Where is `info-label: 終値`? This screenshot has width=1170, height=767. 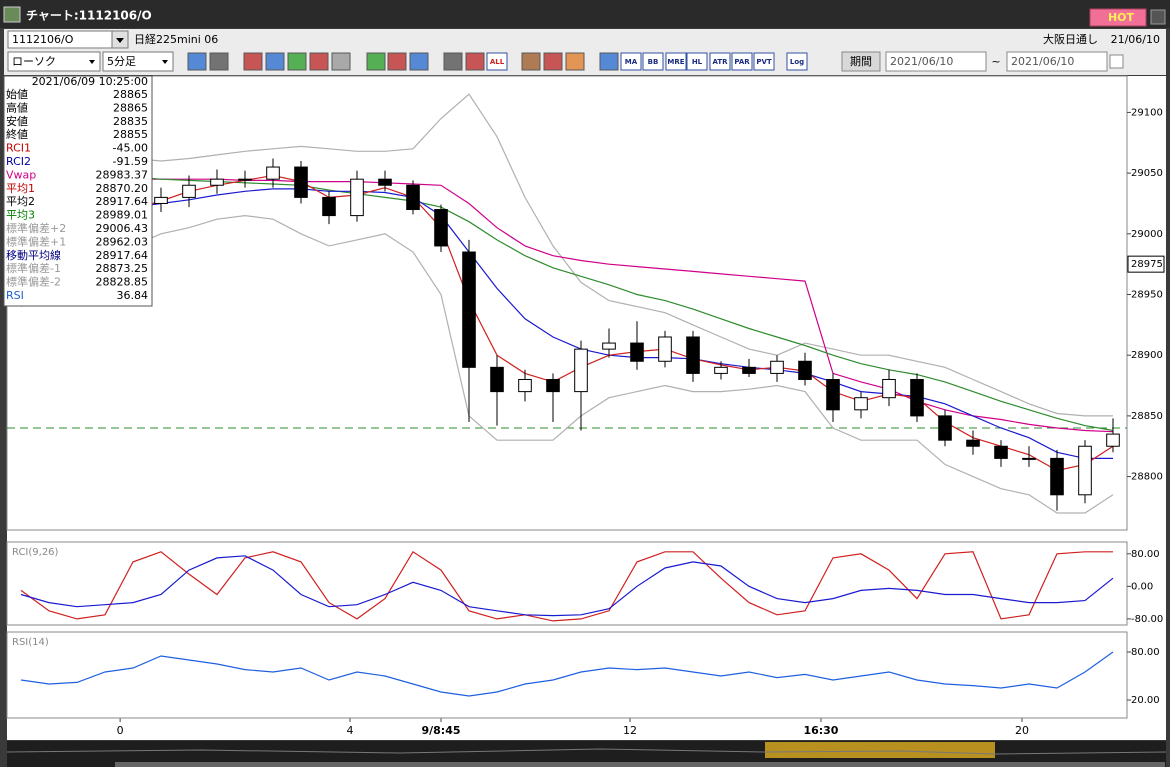 info-label: 終値 is located at coordinates (17, 134).